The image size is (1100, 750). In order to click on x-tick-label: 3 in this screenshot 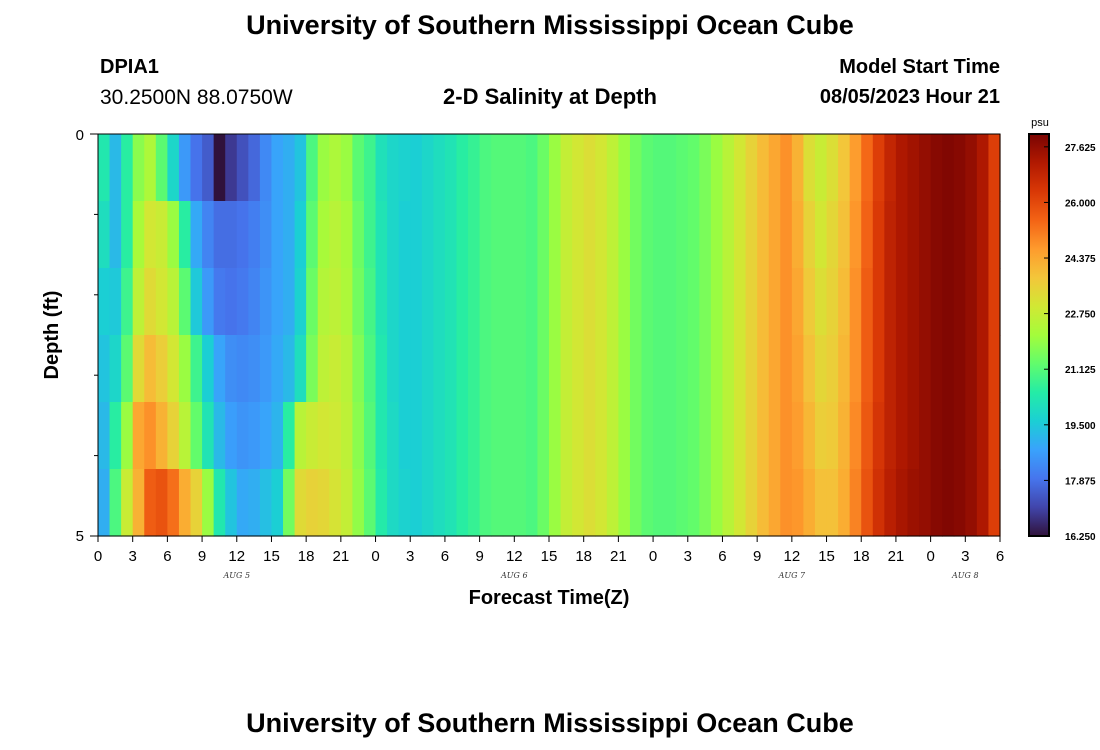, I will do `click(410, 556)`.